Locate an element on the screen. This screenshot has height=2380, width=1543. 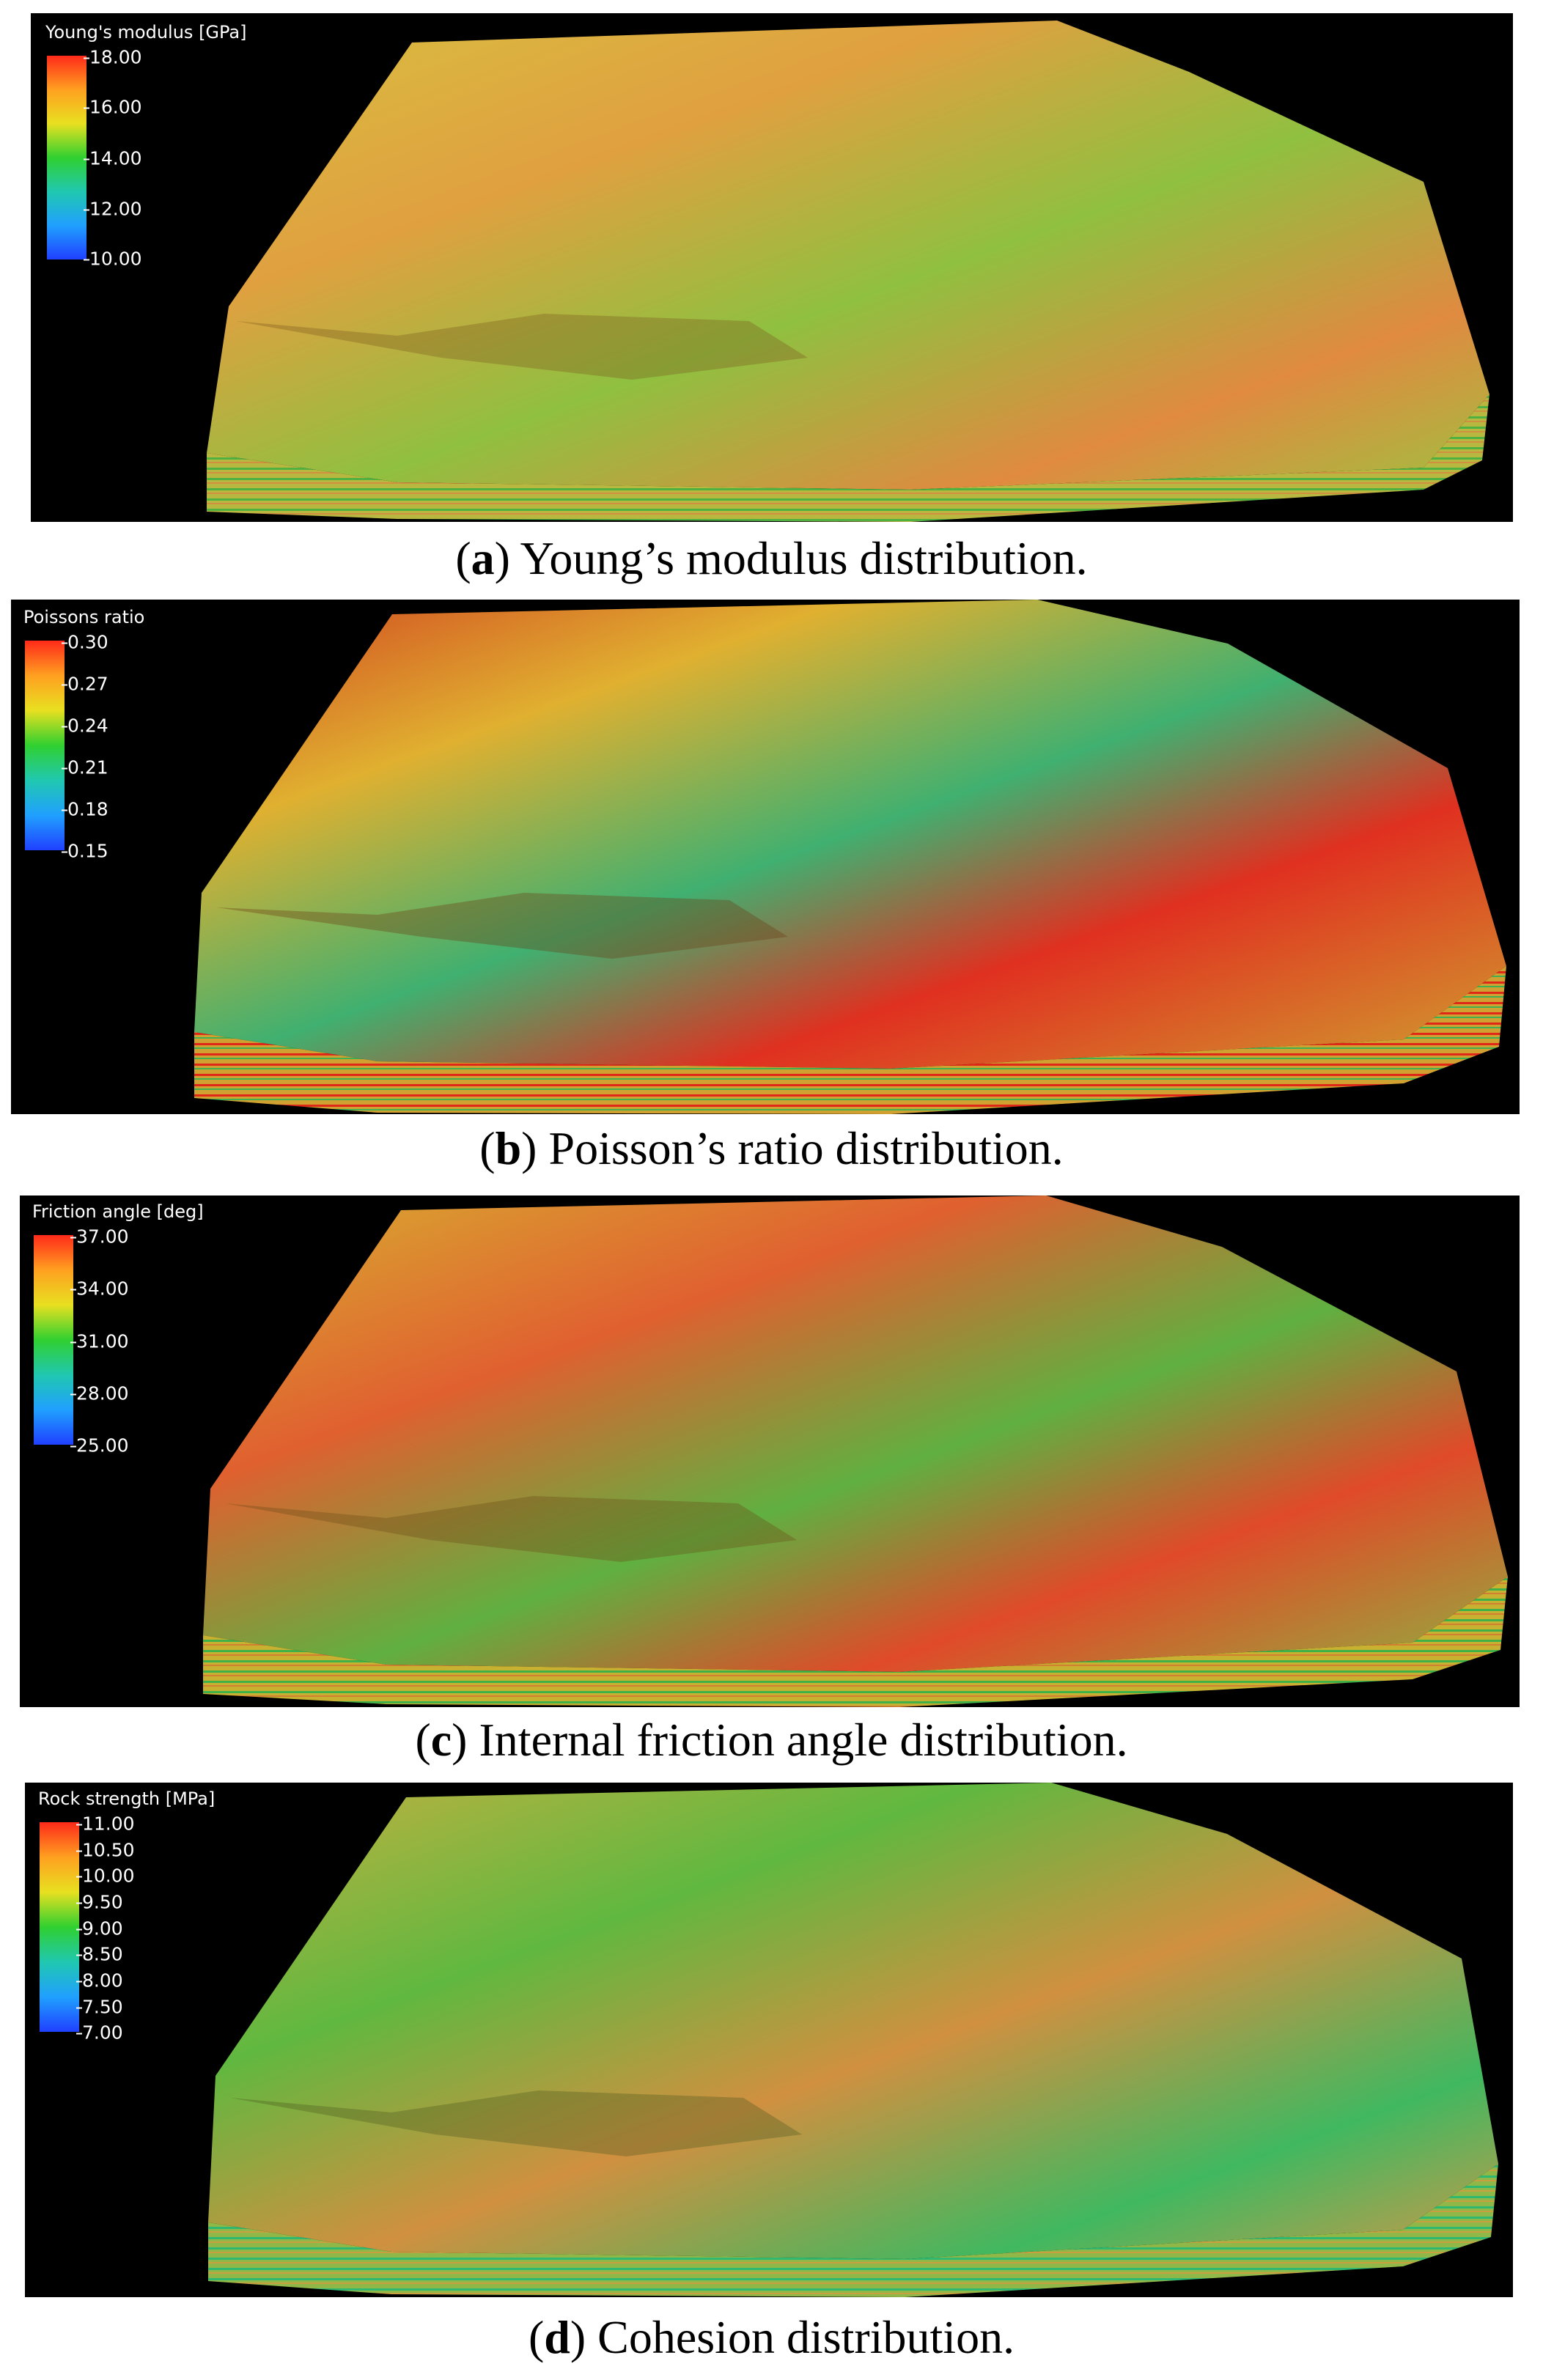
legend-tick: 8.00 is located at coordinates (99, 1981).